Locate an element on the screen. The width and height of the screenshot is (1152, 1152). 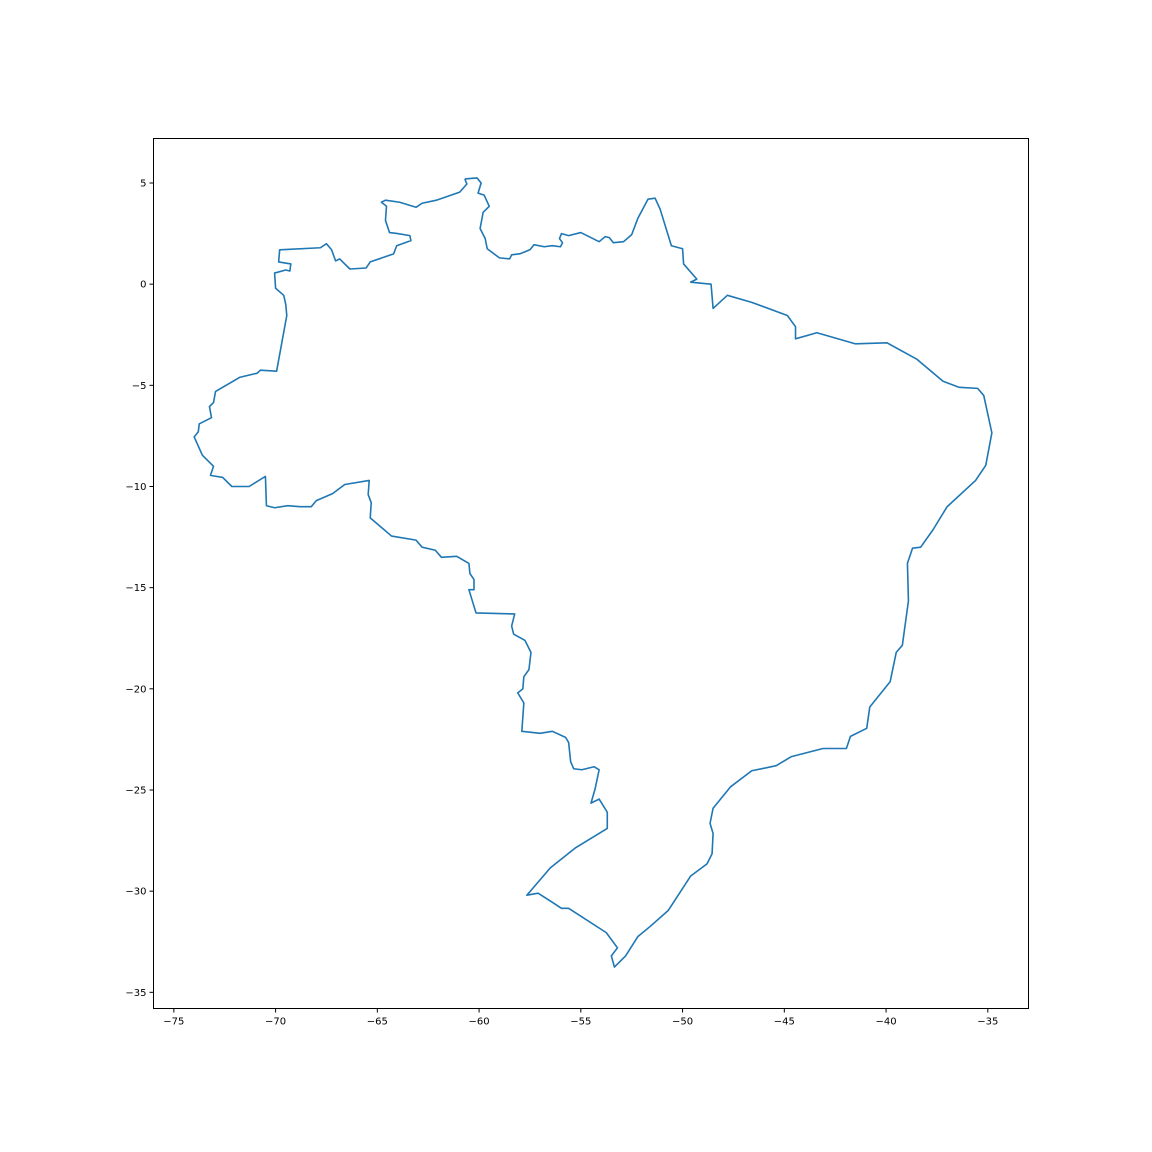
x-tick-label: −50 is located at coordinates (682, 1022).